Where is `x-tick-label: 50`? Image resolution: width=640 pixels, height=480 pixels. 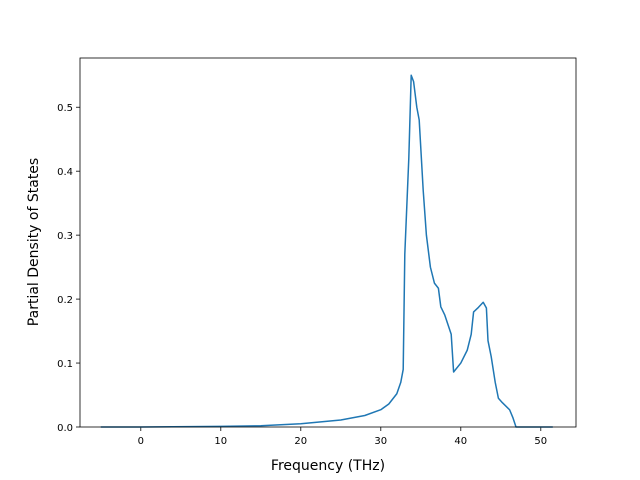 x-tick-label: 50 is located at coordinates (540, 441).